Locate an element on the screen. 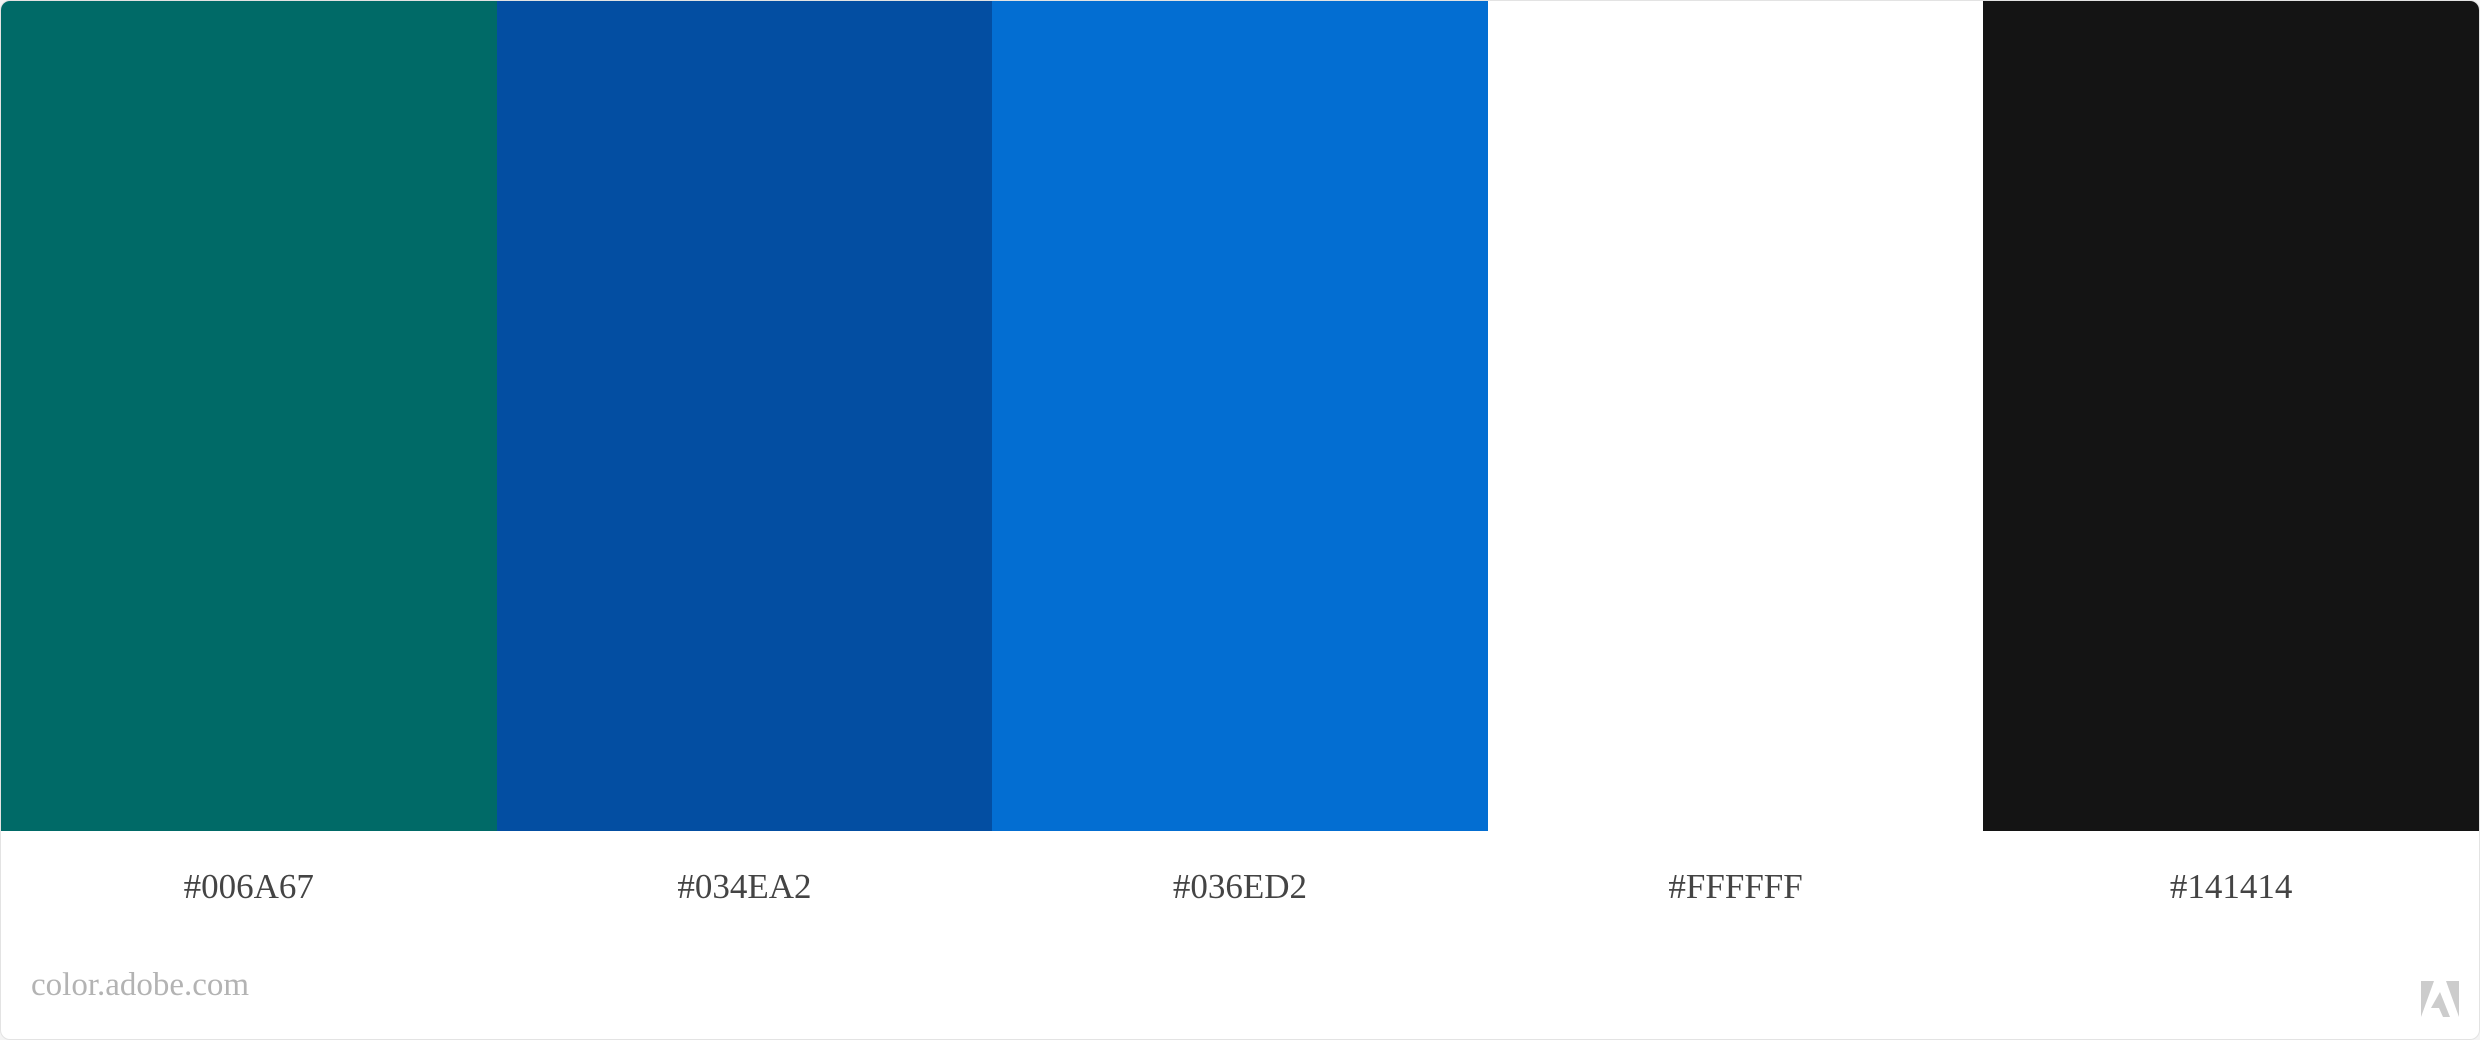  hex-label-3: #036ED2 is located at coordinates (1240, 886).